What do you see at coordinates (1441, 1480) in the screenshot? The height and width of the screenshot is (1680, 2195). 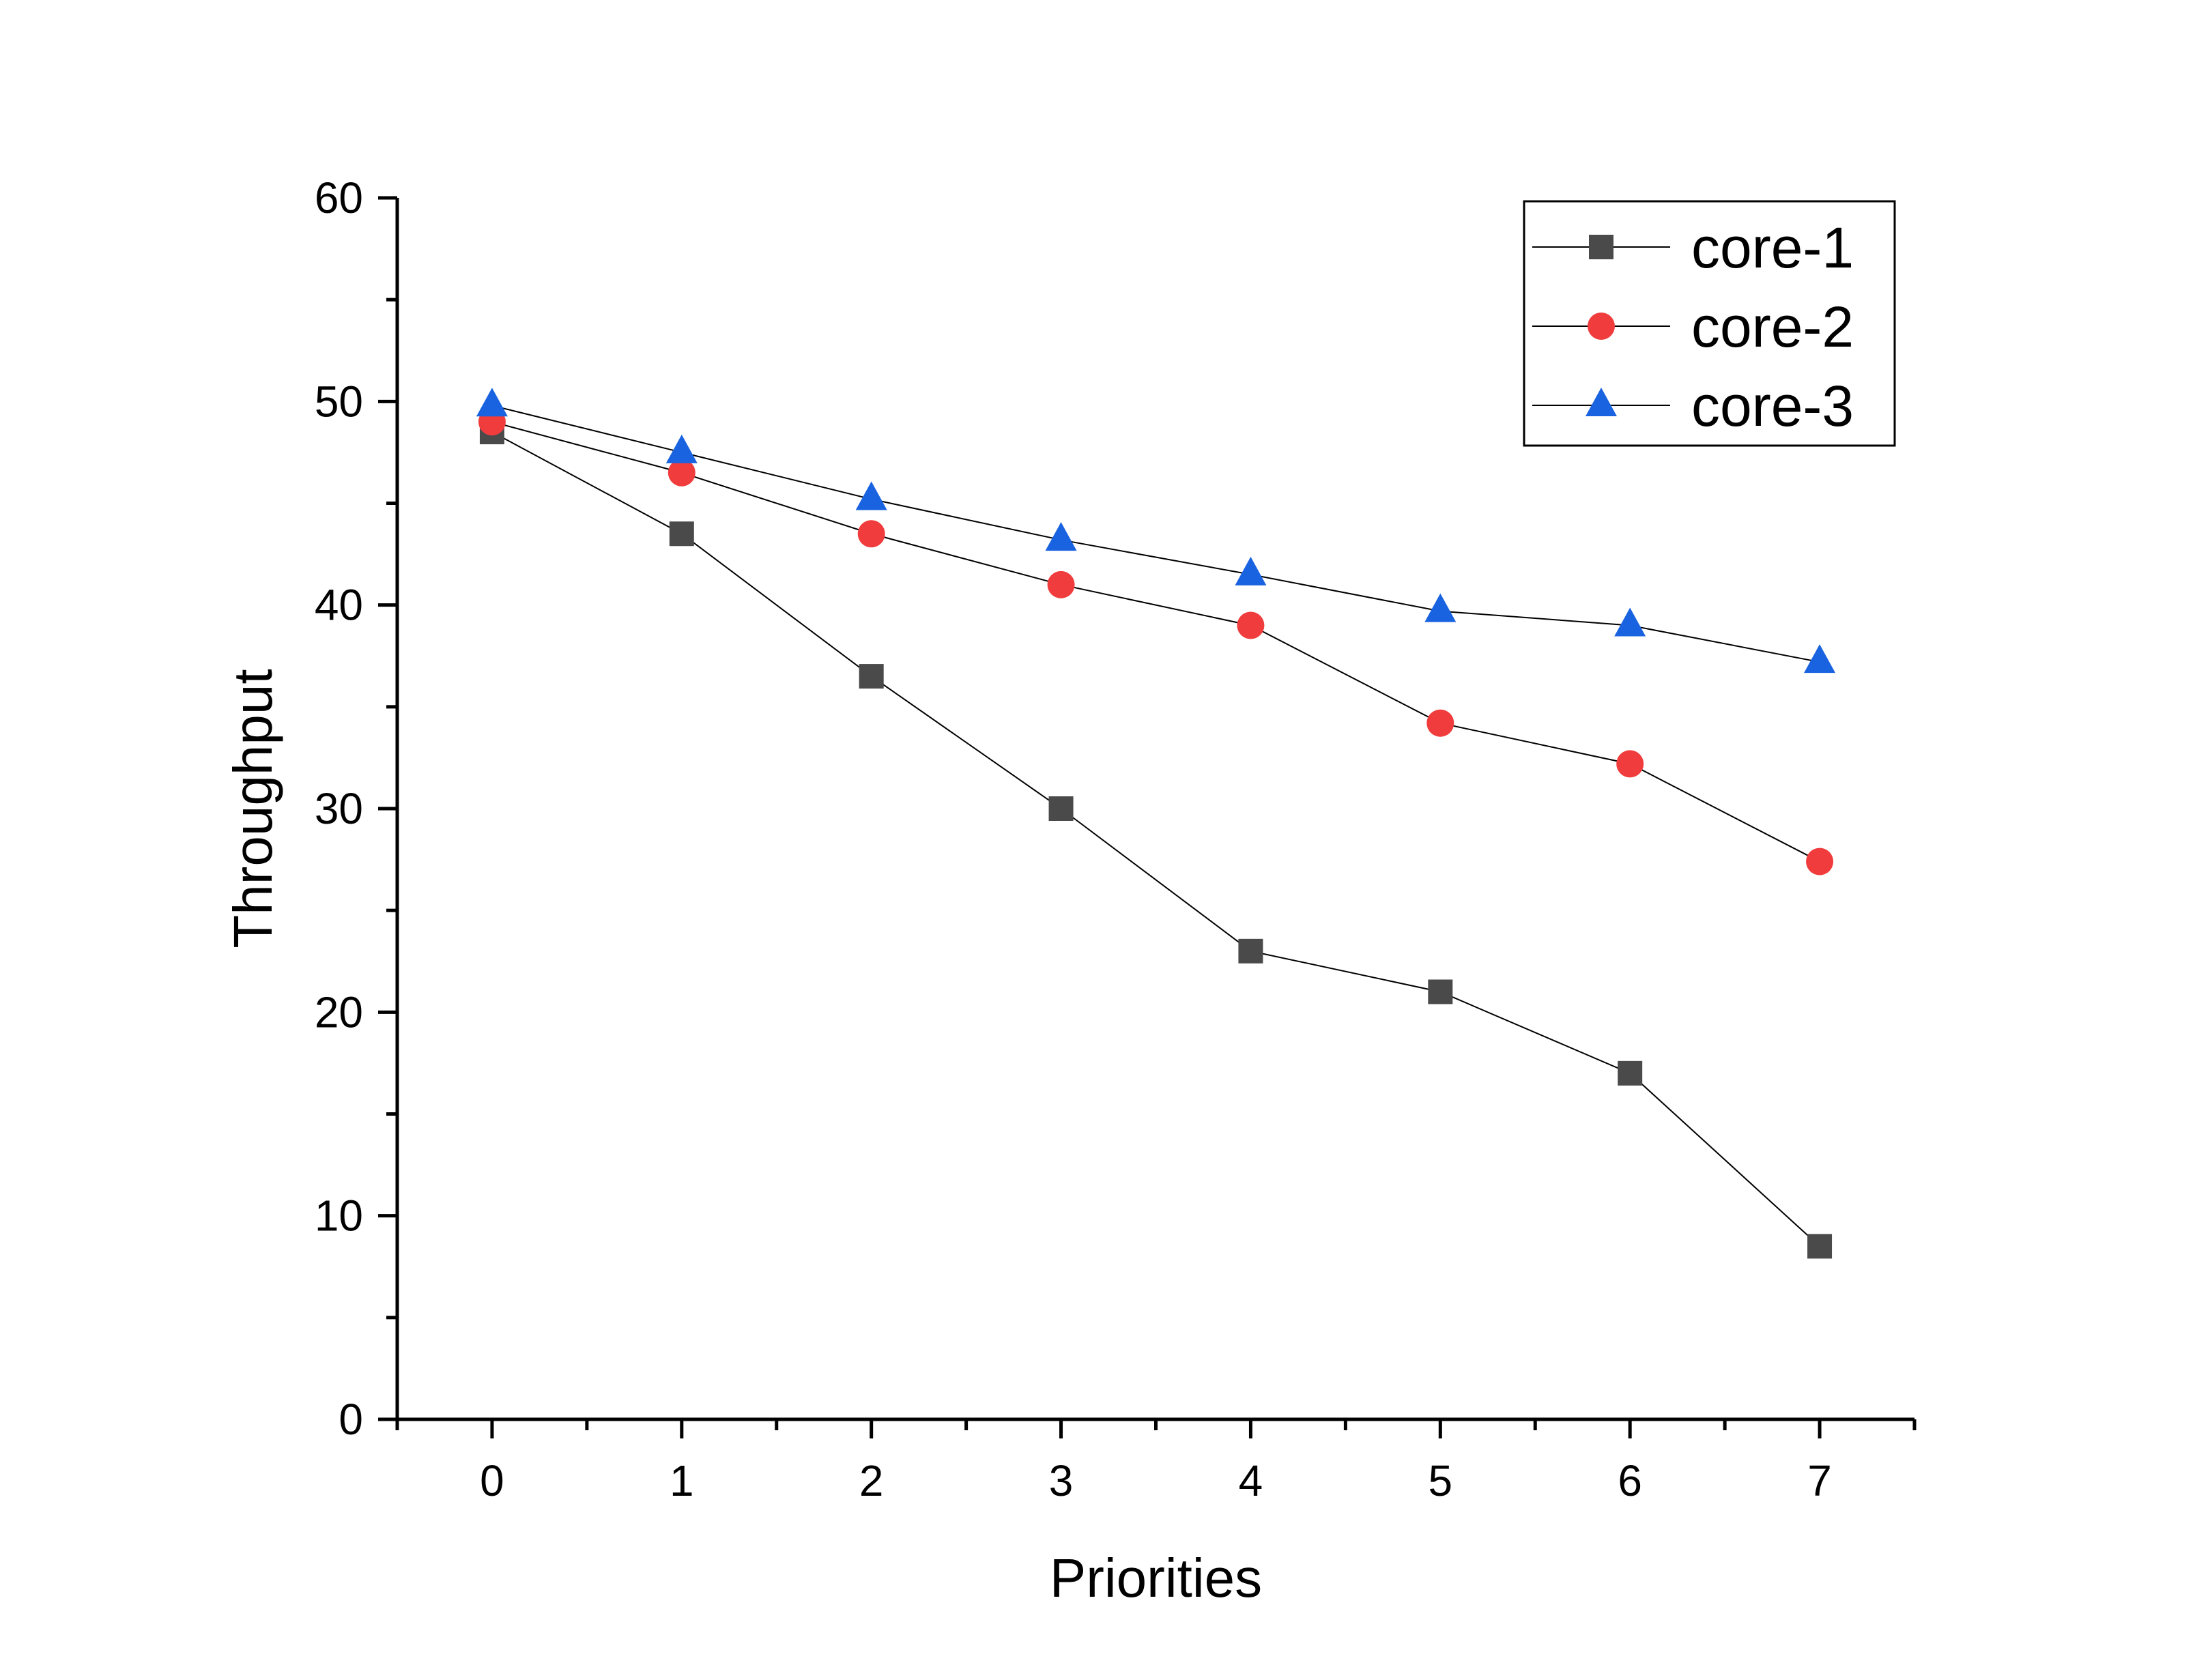 I see `x-tick-label: 5` at bounding box center [1441, 1480].